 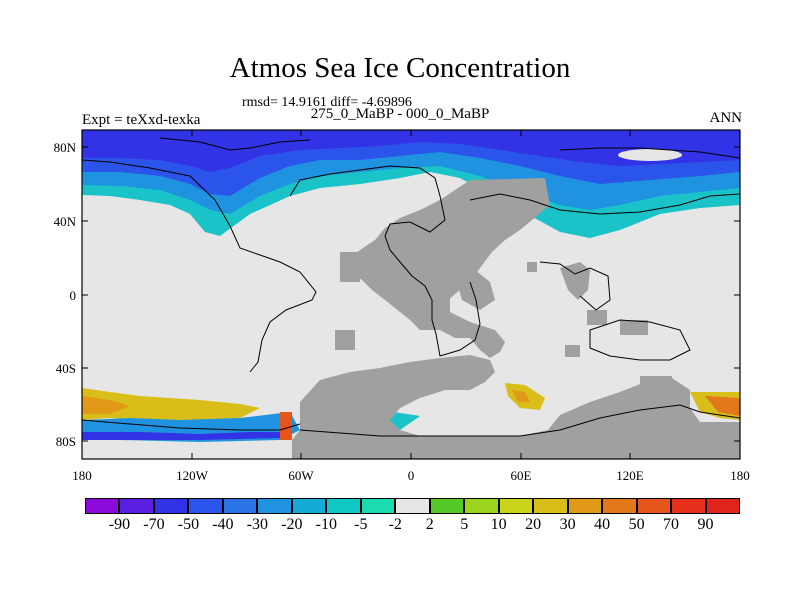 I want to click on lat-tick-label: 40N, so click(x=65, y=221).